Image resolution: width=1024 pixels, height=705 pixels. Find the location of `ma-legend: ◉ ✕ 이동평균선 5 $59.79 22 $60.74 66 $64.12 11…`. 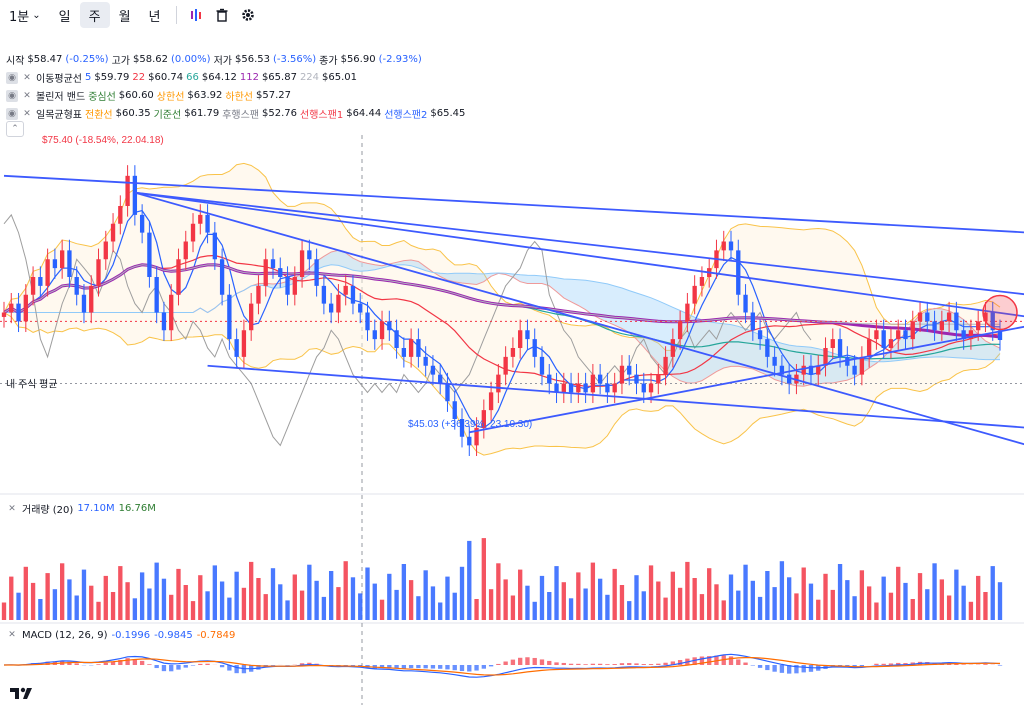

ma-legend: ◉ ✕ 이동평균선 5 $59.79 22 $60.74 66 $64.12 11… is located at coordinates (181, 77).